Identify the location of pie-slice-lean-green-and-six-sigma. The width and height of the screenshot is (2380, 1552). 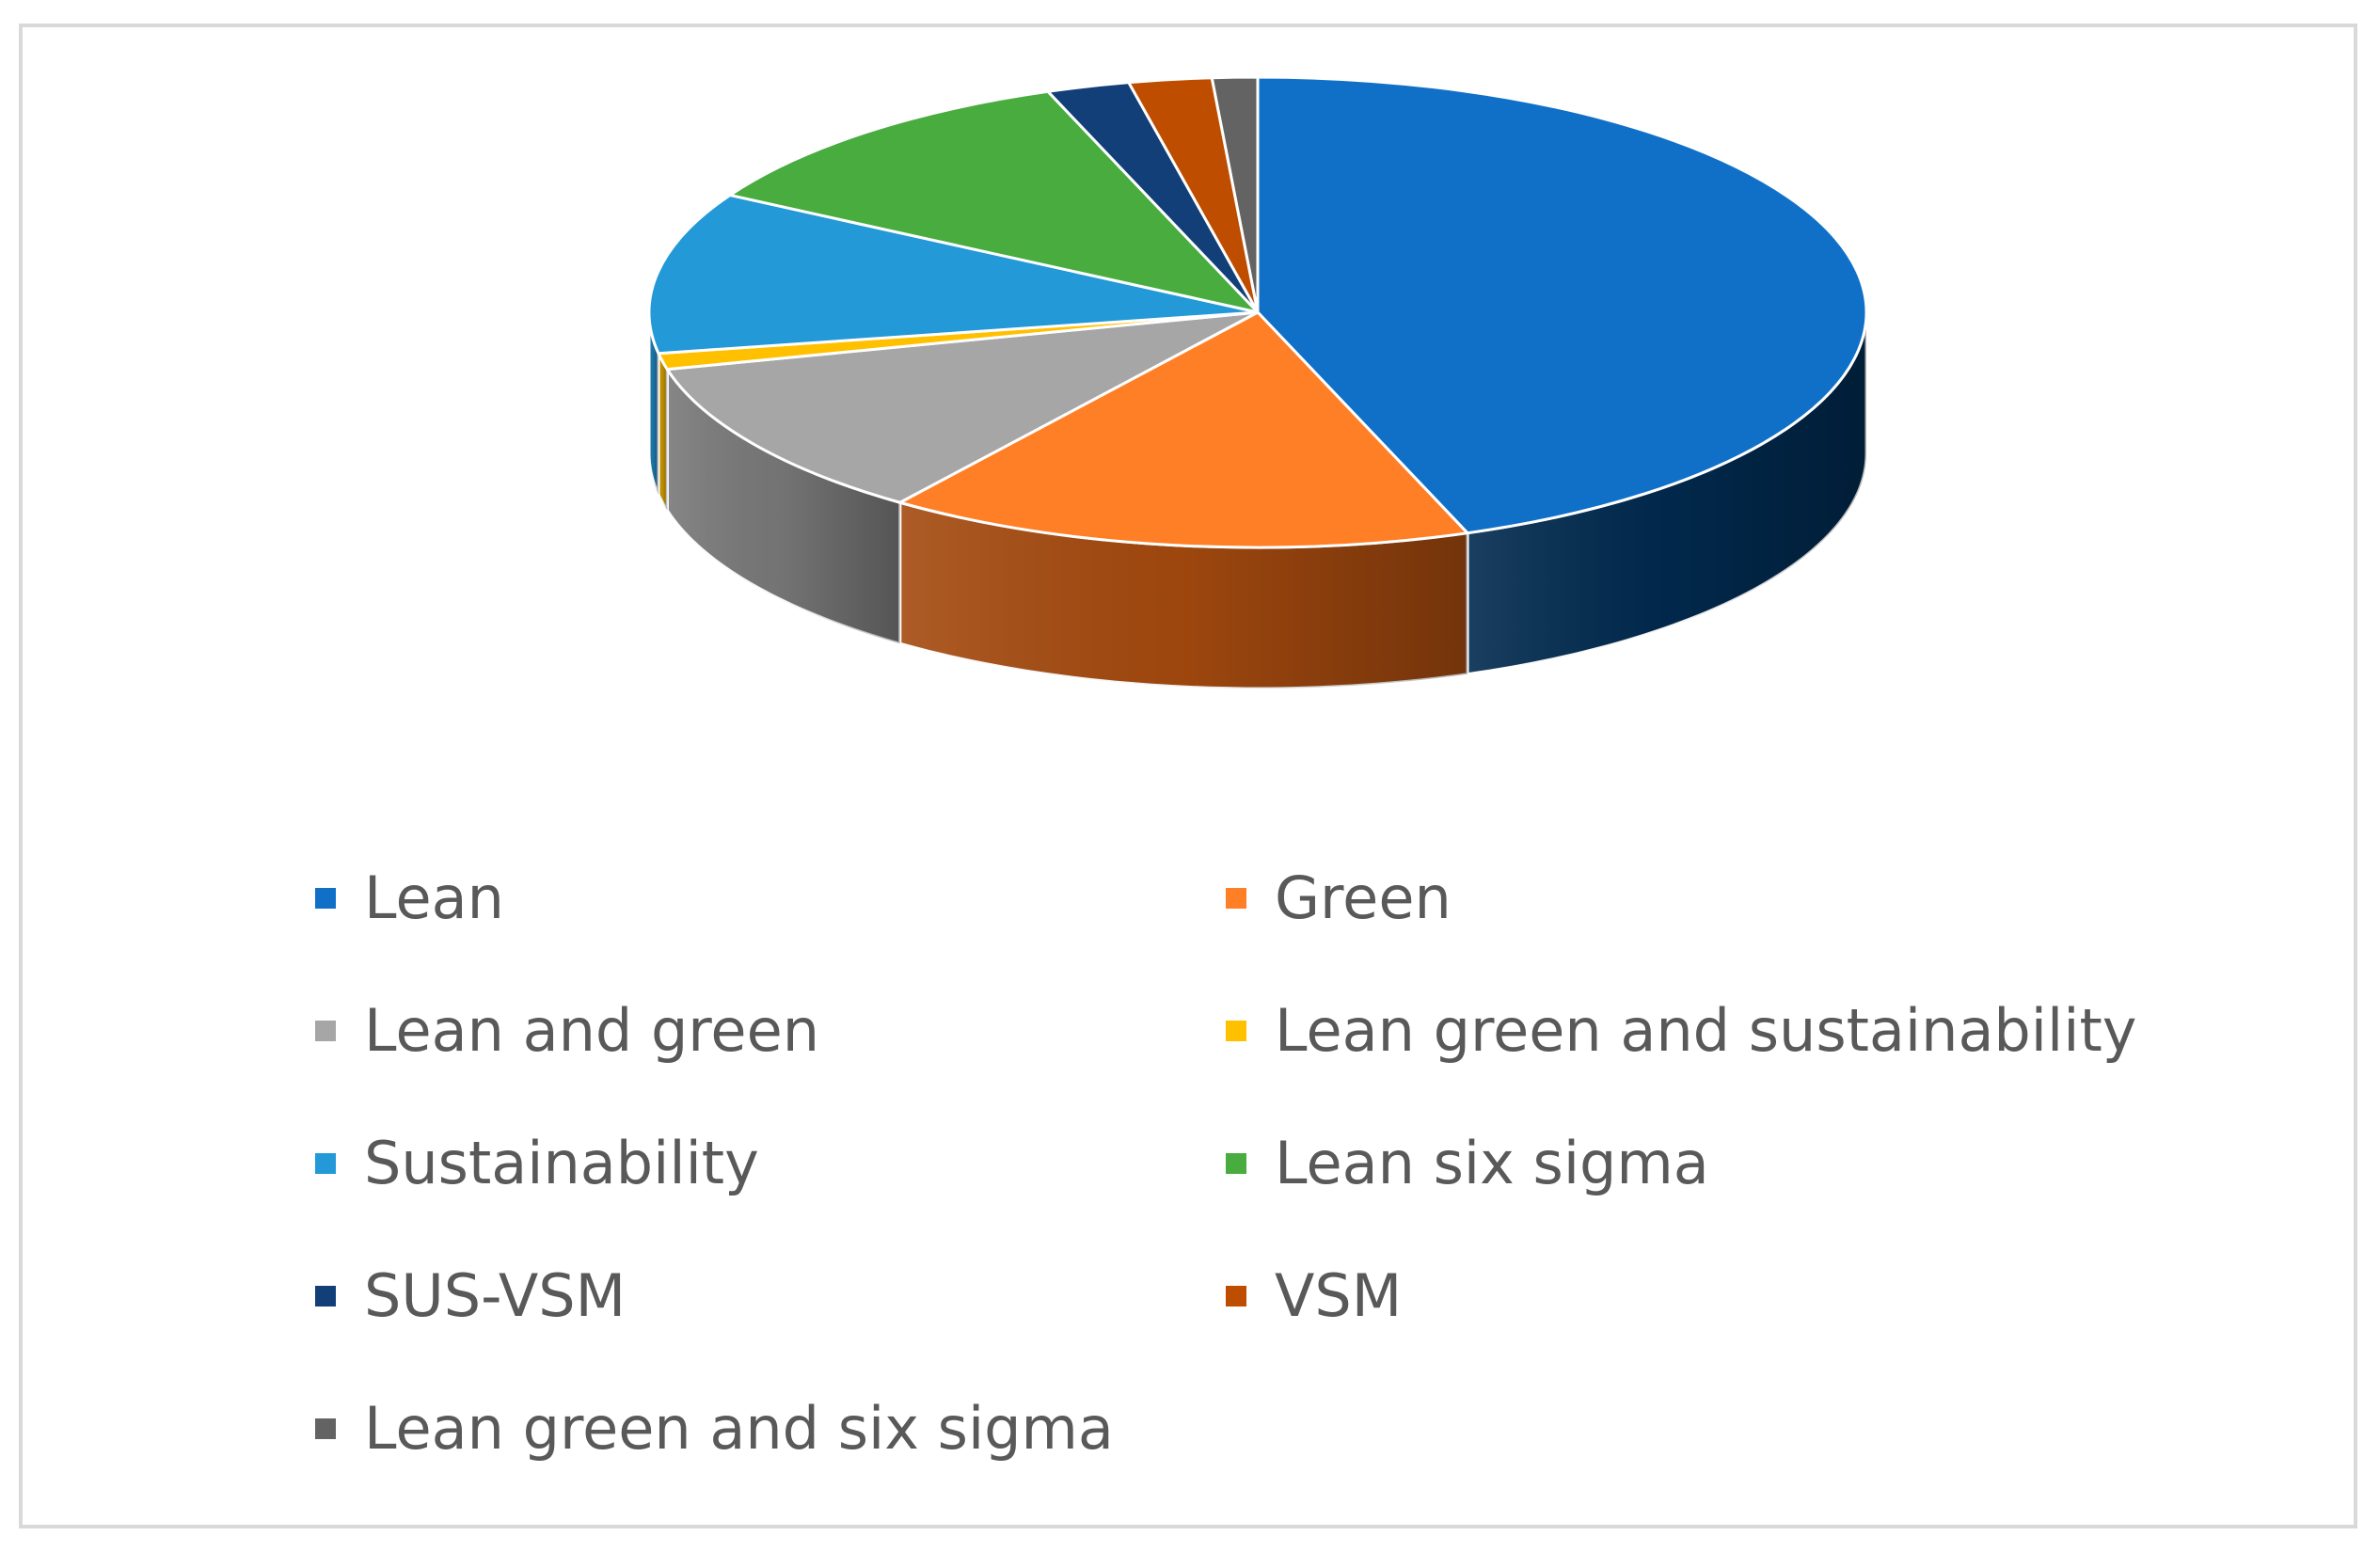
(1235, 194).